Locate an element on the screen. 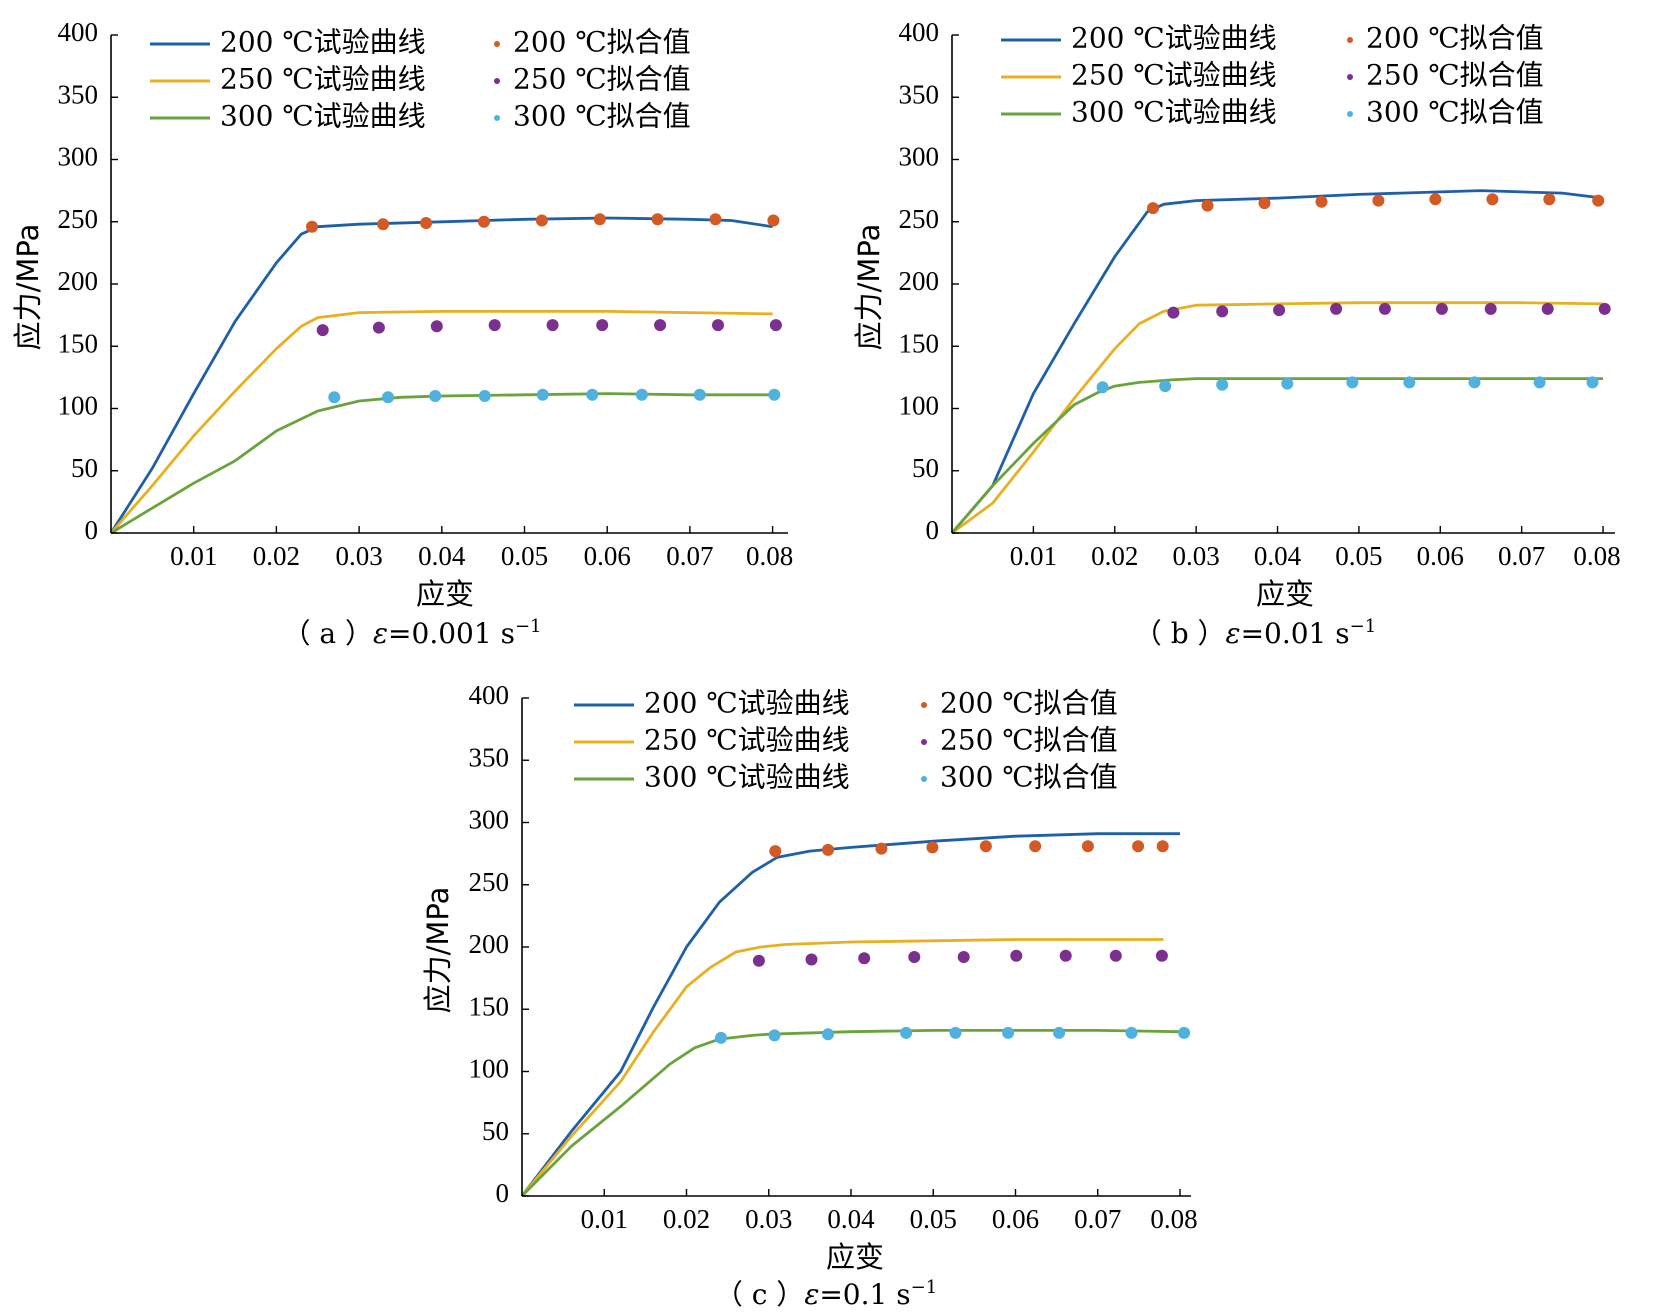  panel-b-xtick-0.07: 0.07 is located at coordinates (1521, 556).